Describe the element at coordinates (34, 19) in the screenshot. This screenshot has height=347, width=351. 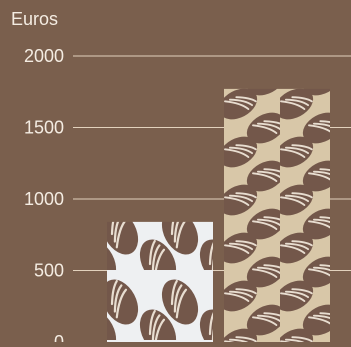
I see `y-axis-label: Euros` at that location.